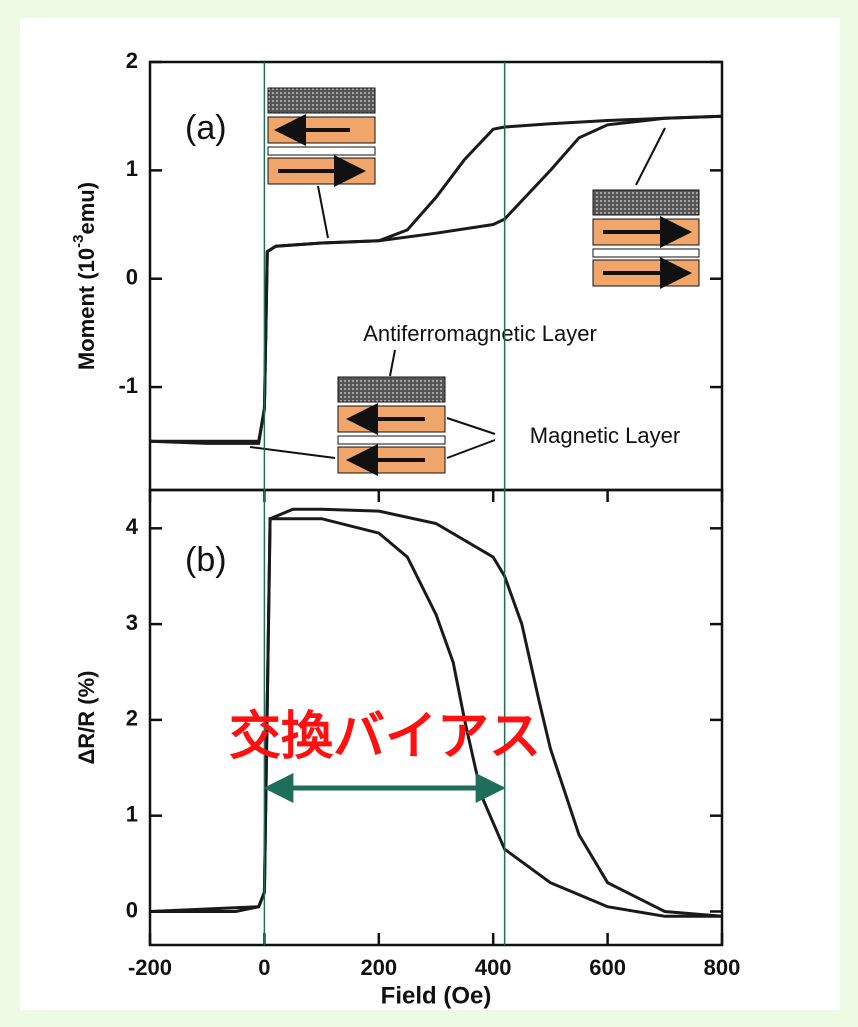 This screenshot has height=1027, width=858. Describe the element at coordinates (605, 435) in the screenshot. I see `annotation: Magnetic Layer` at that location.